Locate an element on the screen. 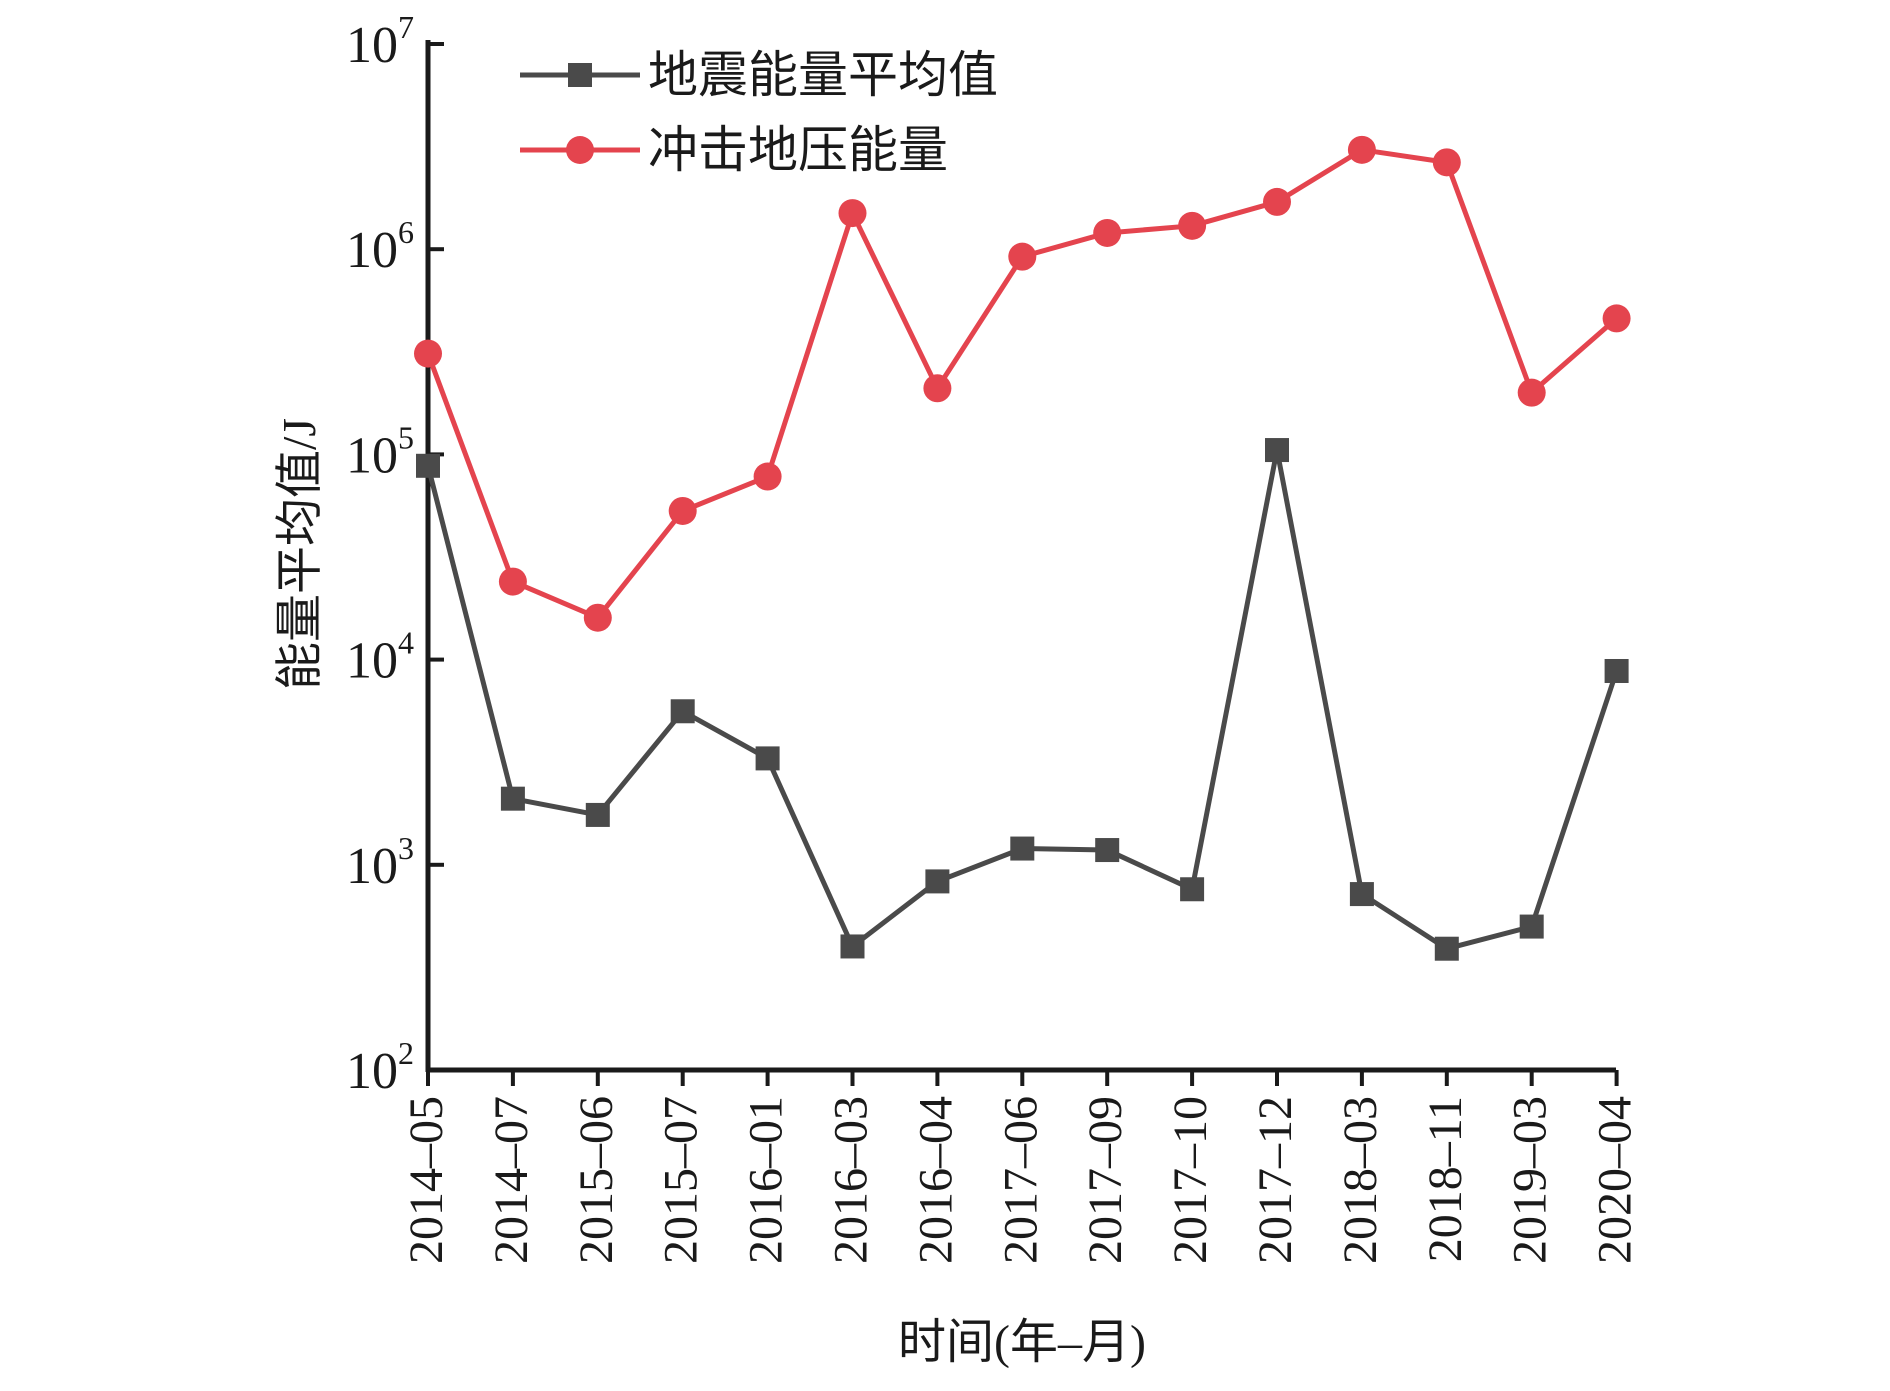 The image size is (1890, 1391). x-tick-label: 2020–04 is located at coordinates (1615, 1180).